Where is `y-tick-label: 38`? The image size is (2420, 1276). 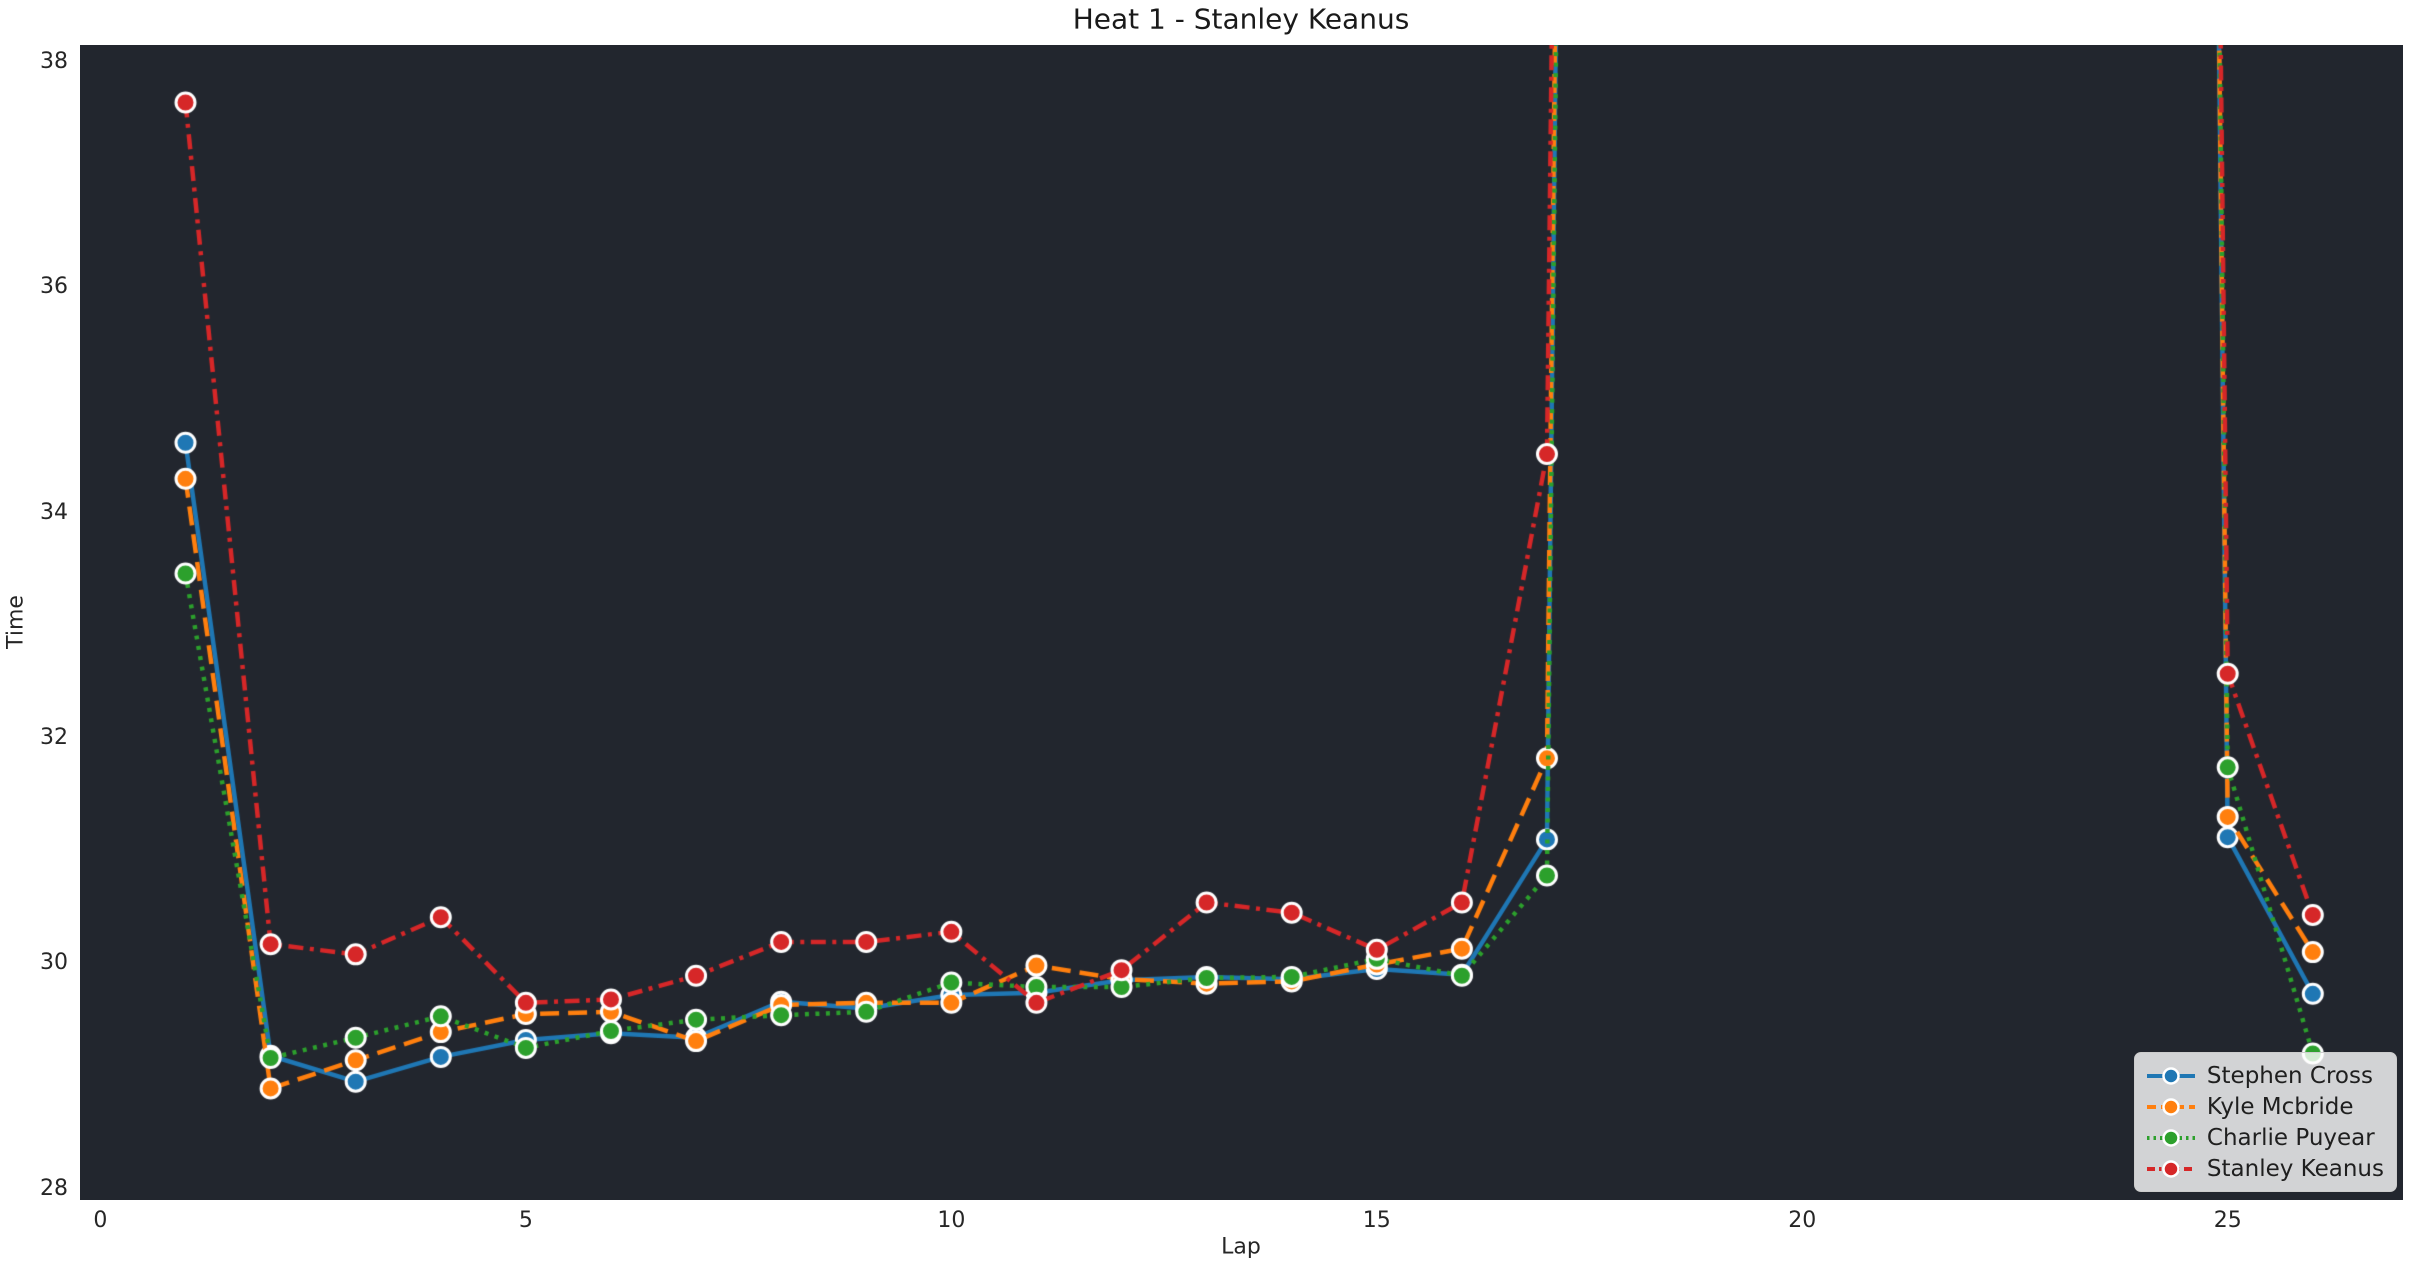
y-tick-label: 38 is located at coordinates (54, 61).